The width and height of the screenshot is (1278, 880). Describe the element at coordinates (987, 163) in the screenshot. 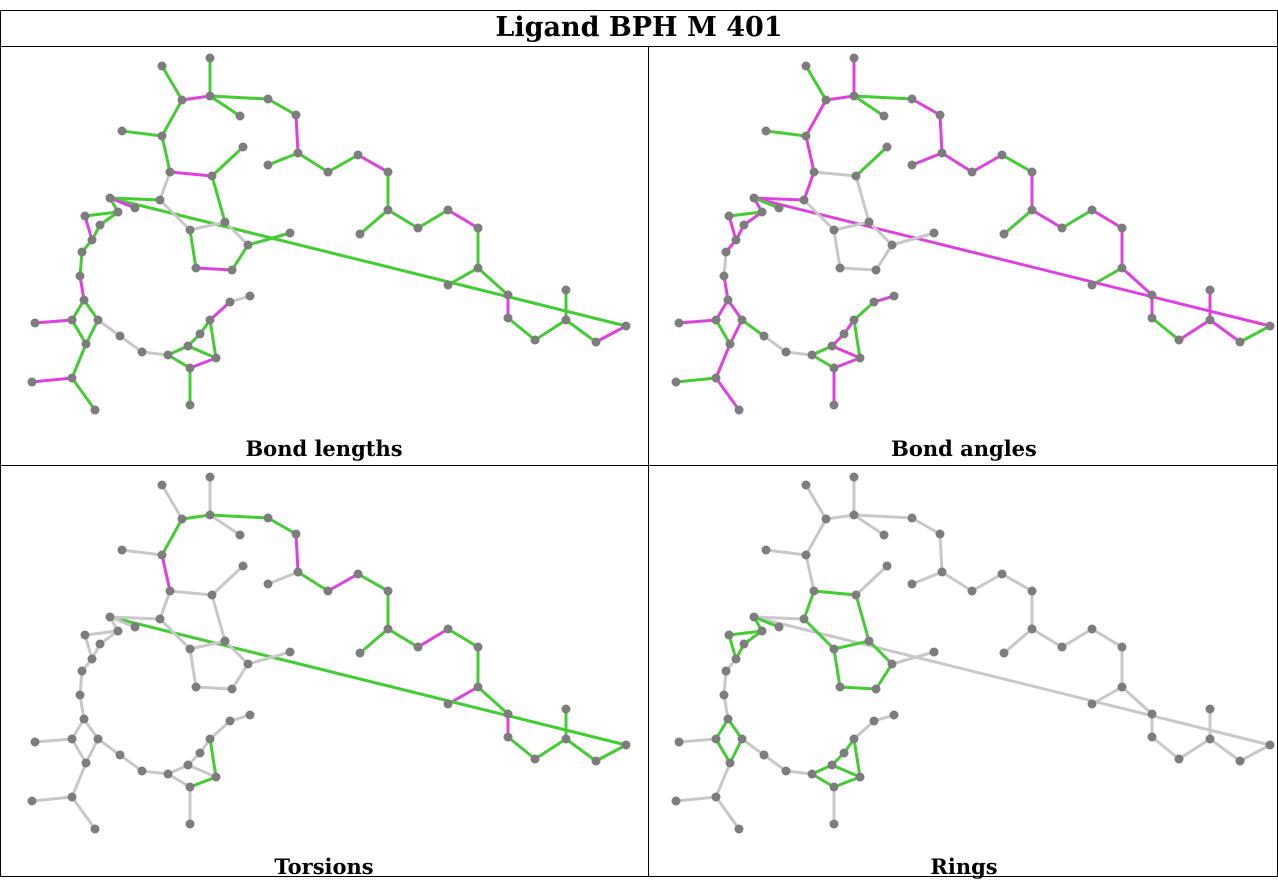

I see `bond-a9-a10` at that location.